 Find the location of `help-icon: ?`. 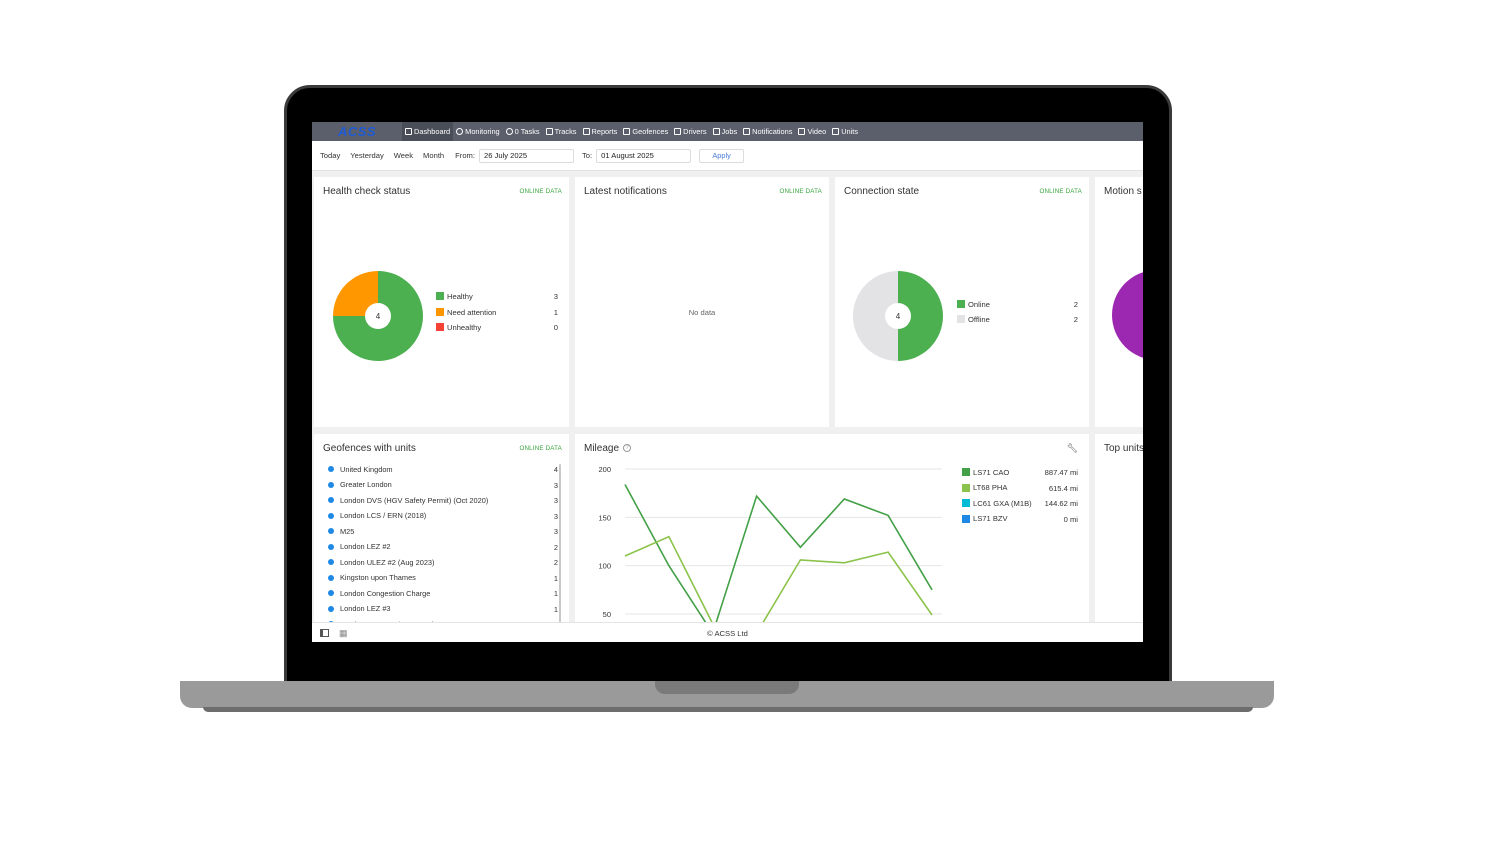

help-icon: ? is located at coordinates (627, 448).